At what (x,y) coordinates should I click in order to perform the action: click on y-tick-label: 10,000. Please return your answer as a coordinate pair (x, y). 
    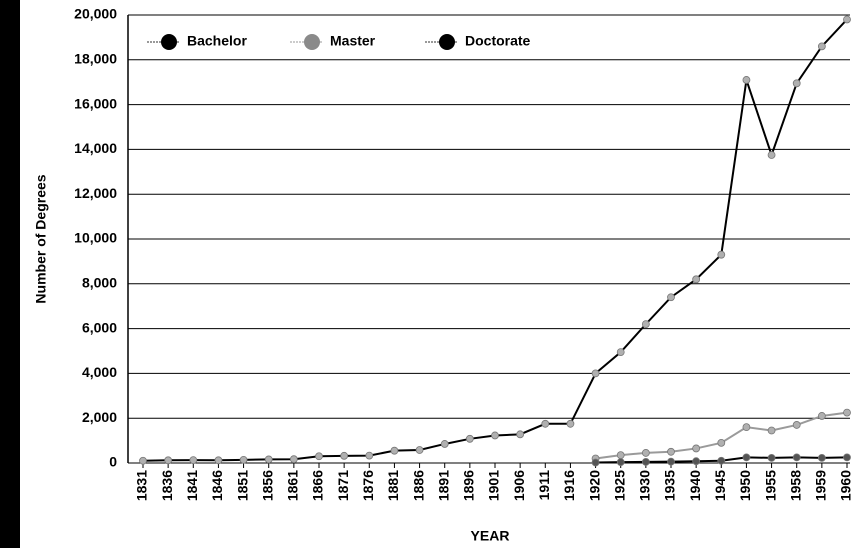
    Looking at the image, I should click on (95, 238).